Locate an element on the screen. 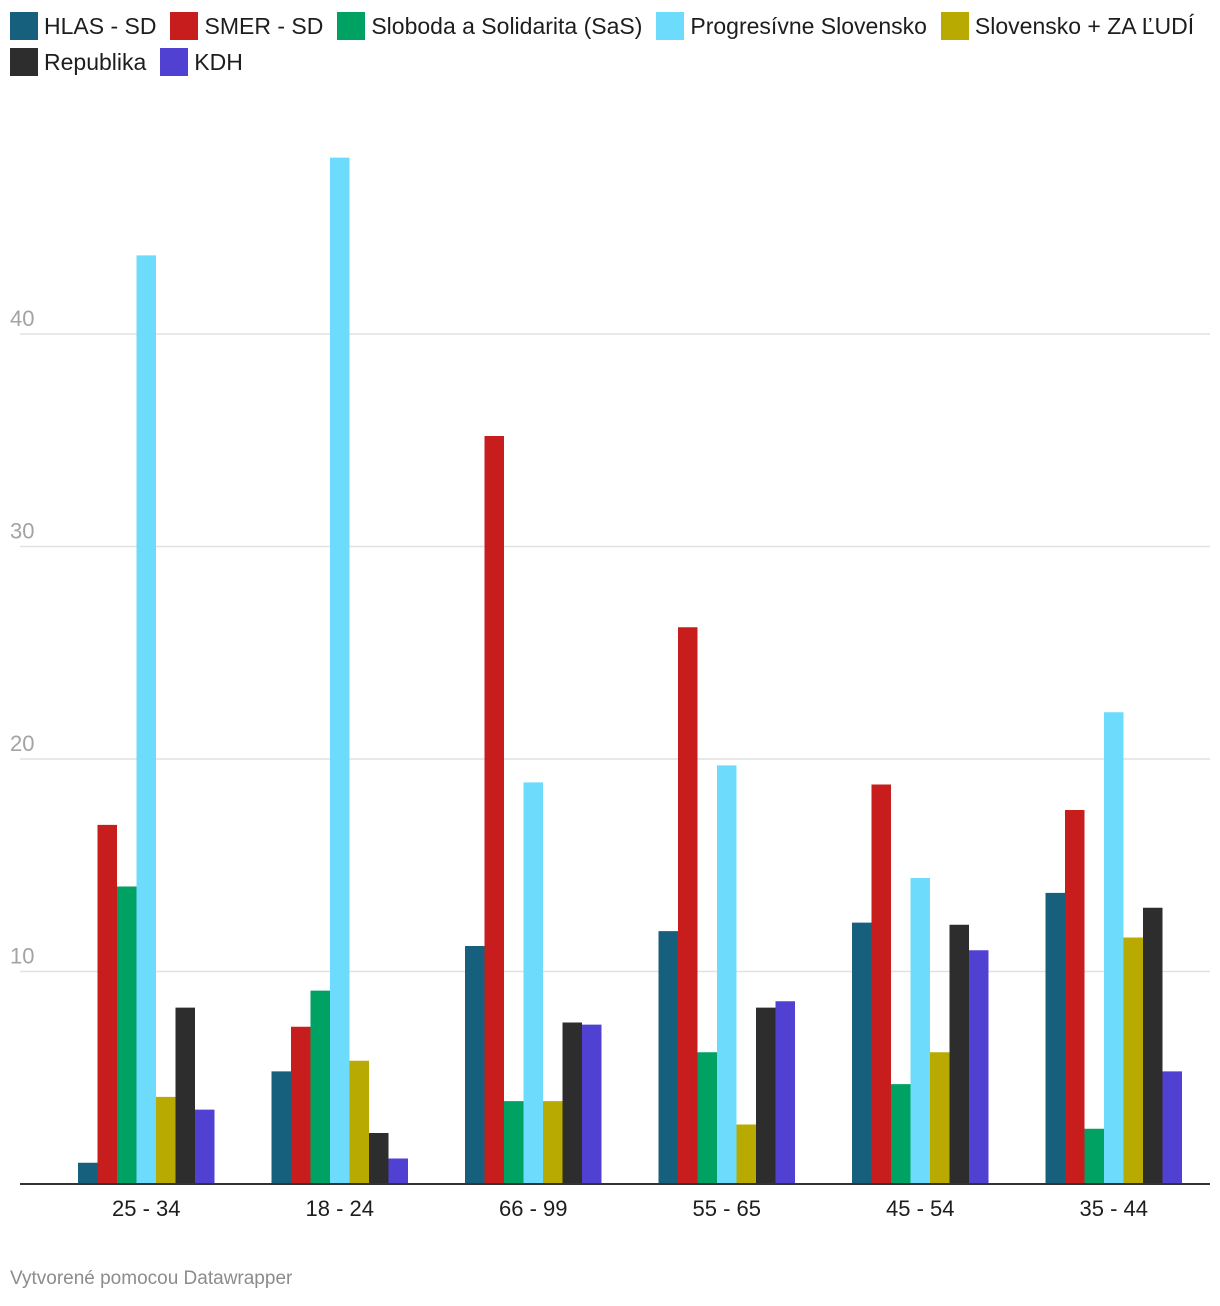 Image resolution: width=1220 pixels, height=1306 pixels. x-tick-label: 35 - 44 is located at coordinates (1114, 1208).